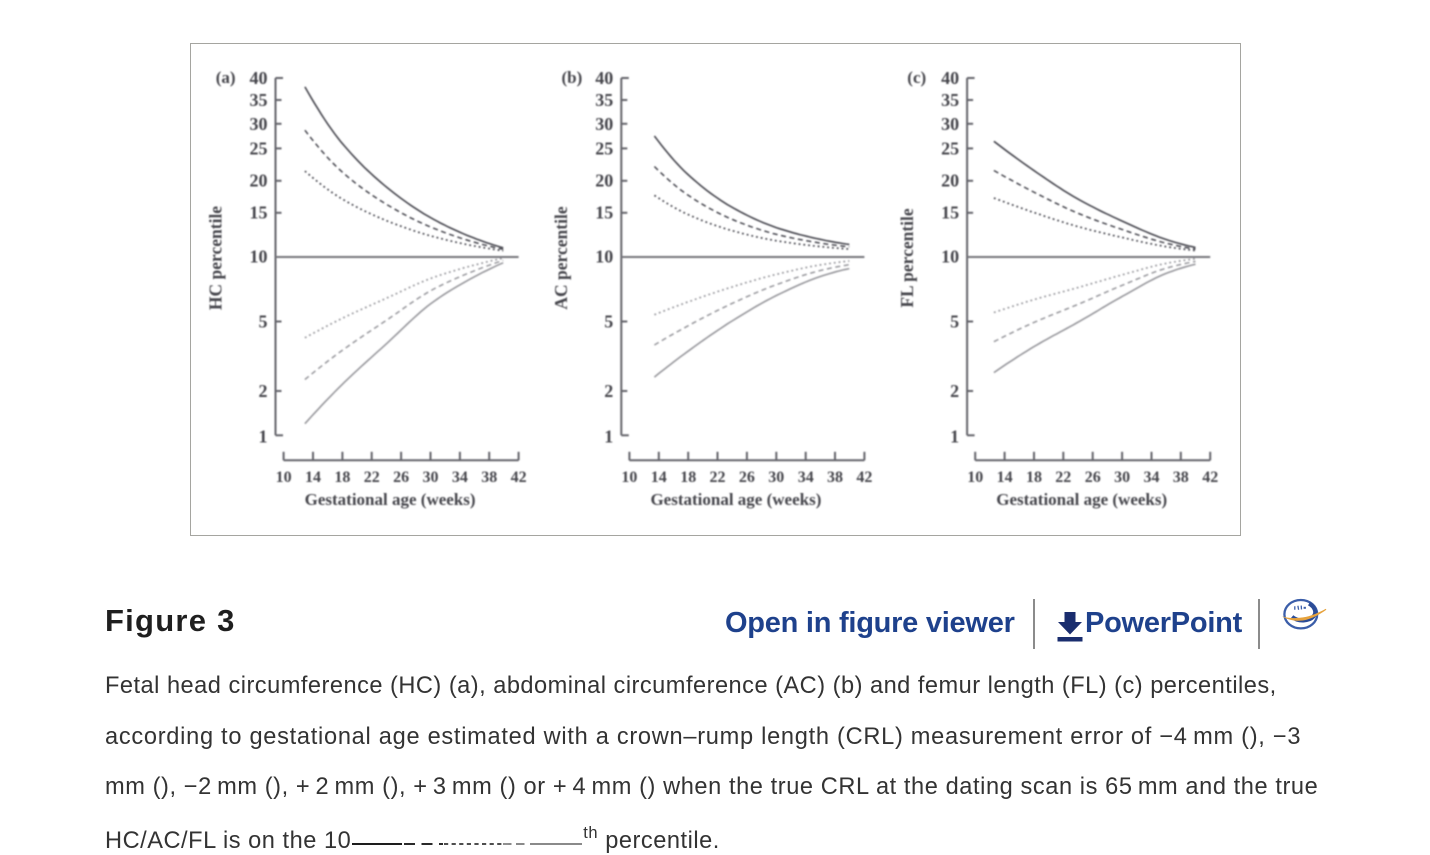 This screenshot has width=1430, height=855. I want to click on svg-text: (c), so click(916, 77).